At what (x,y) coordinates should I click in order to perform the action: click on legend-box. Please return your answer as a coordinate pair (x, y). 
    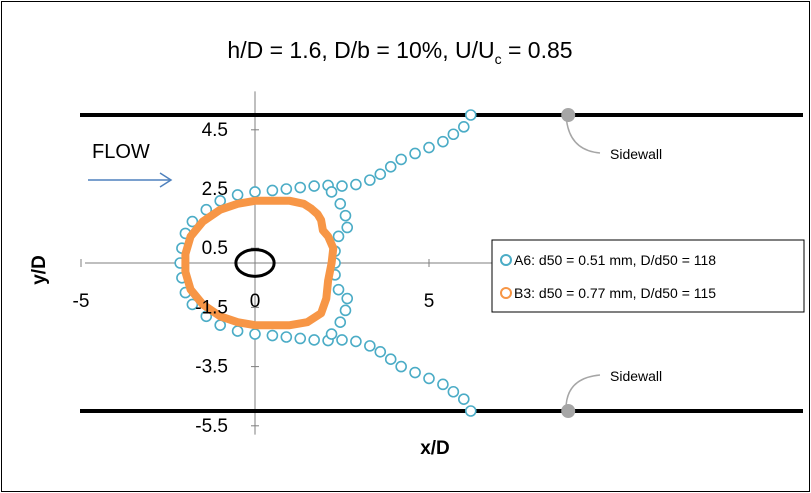
    Looking at the image, I should click on (648, 276).